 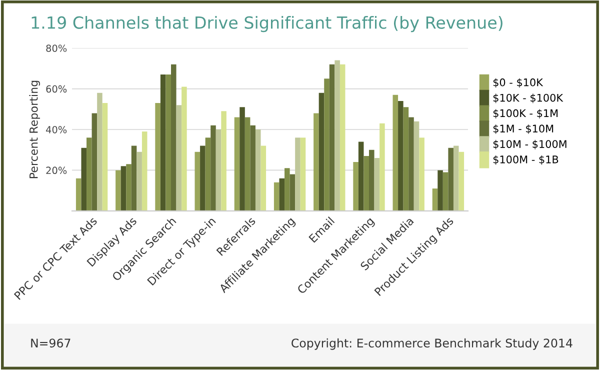 I want to click on y-tick-label: 60%, so click(x=56, y=89).